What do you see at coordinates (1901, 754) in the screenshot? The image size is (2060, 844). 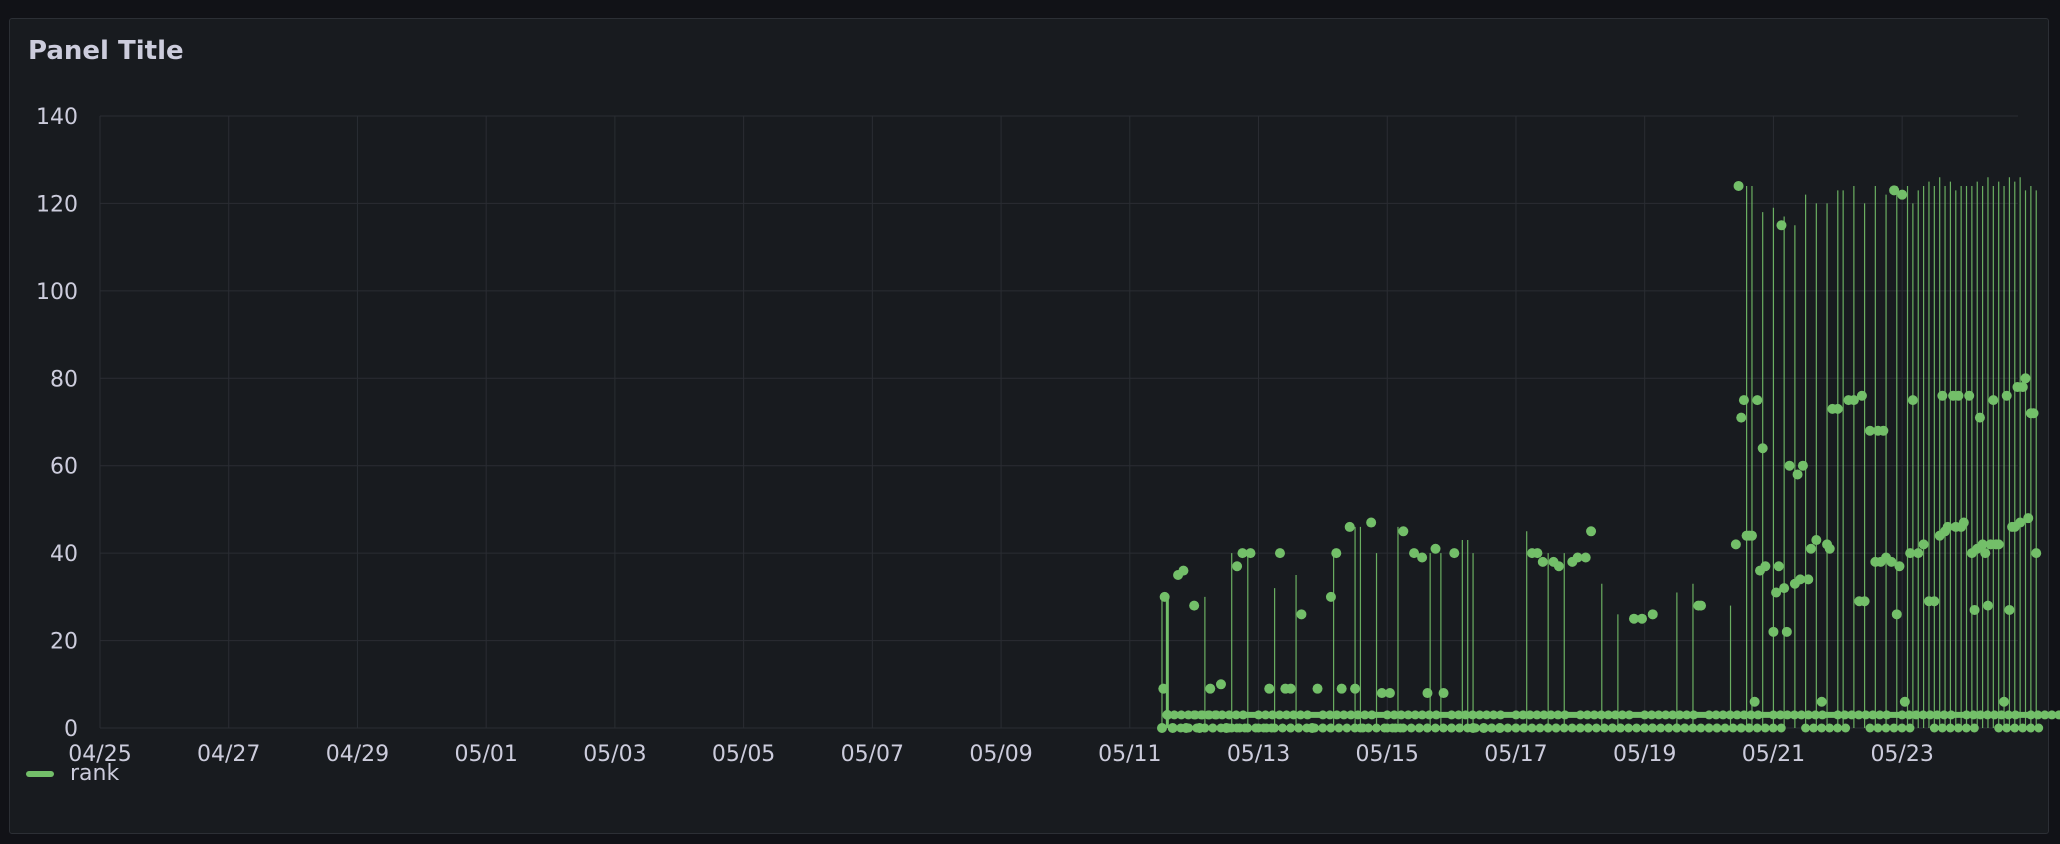 I see `x-tick-label: 05/23` at bounding box center [1901, 754].